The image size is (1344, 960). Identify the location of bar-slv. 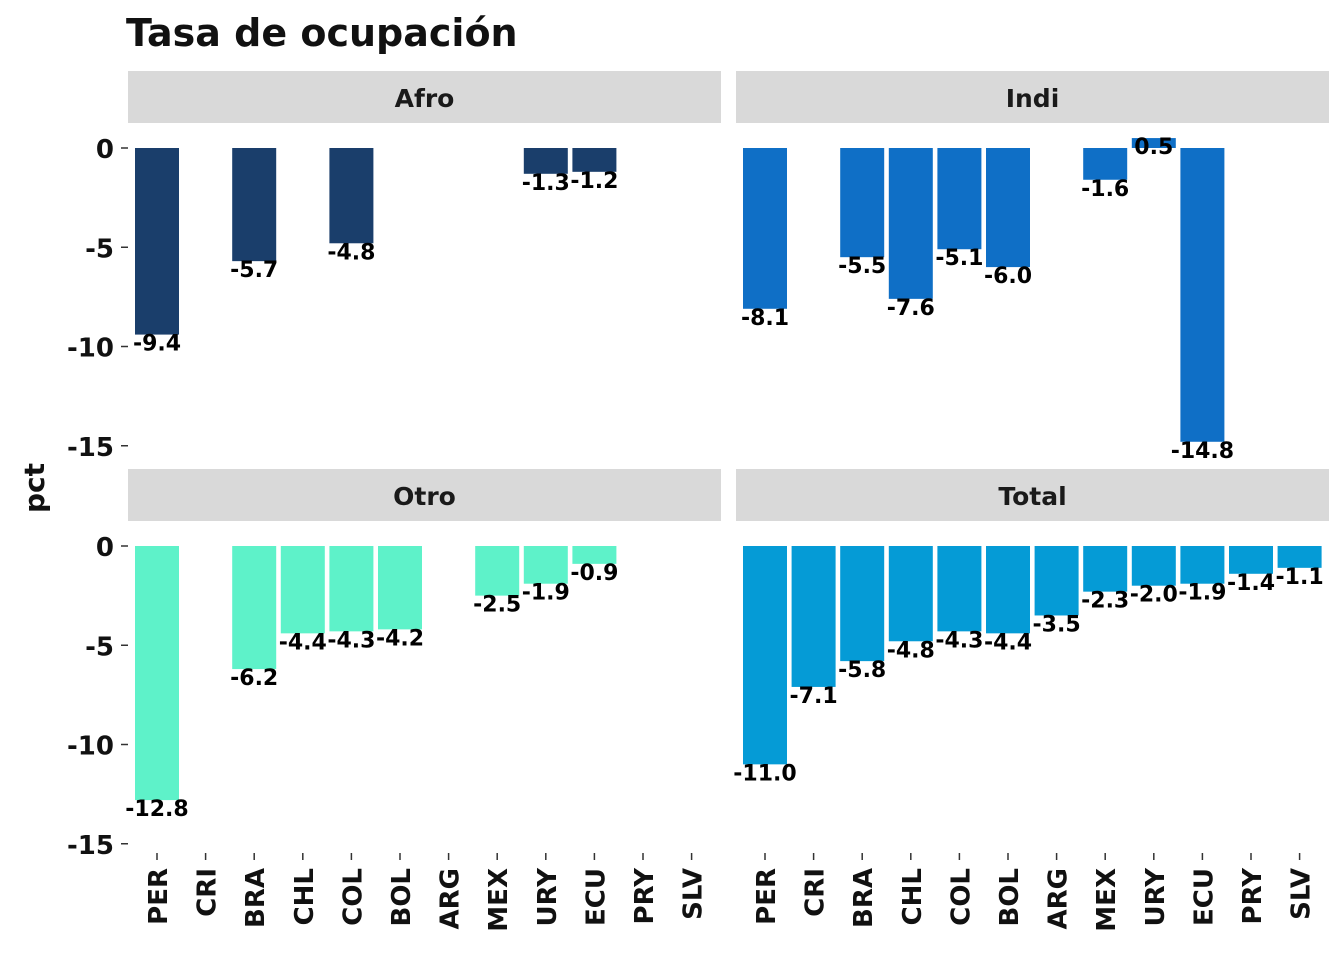
(1299, 557).